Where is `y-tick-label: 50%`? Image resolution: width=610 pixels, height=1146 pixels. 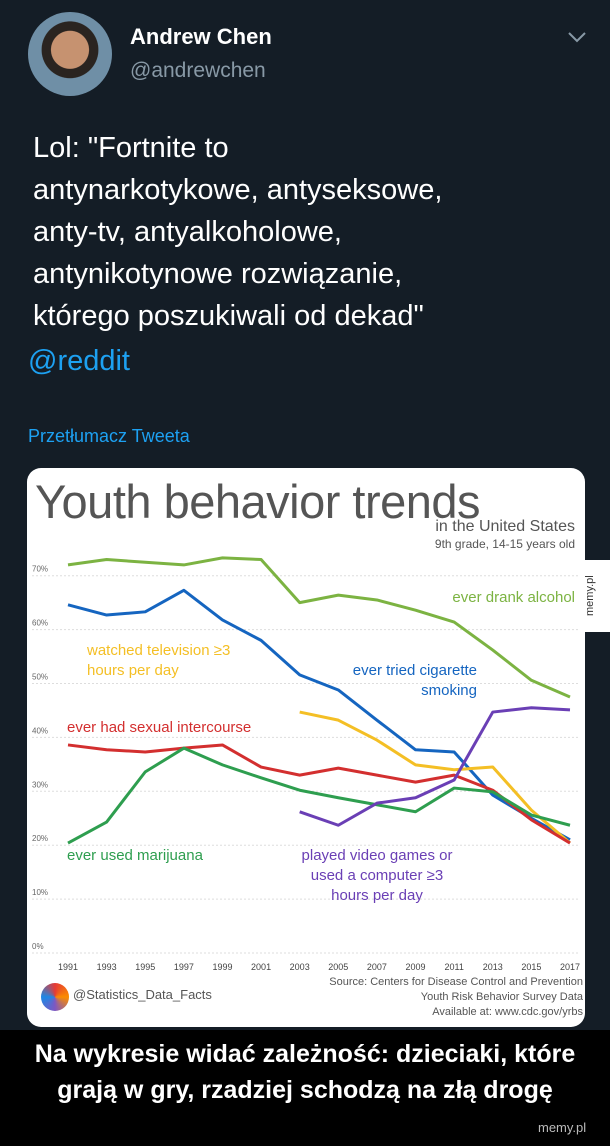
y-tick-label: 50% is located at coordinates (40, 677).